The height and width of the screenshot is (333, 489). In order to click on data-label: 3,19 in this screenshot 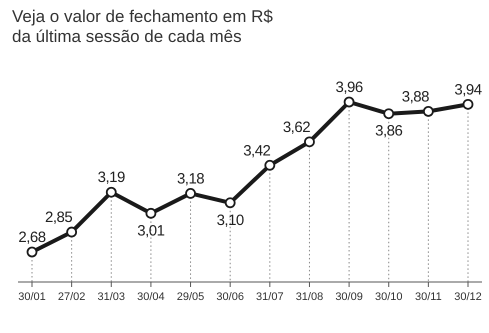, I will do `click(112, 177)`.